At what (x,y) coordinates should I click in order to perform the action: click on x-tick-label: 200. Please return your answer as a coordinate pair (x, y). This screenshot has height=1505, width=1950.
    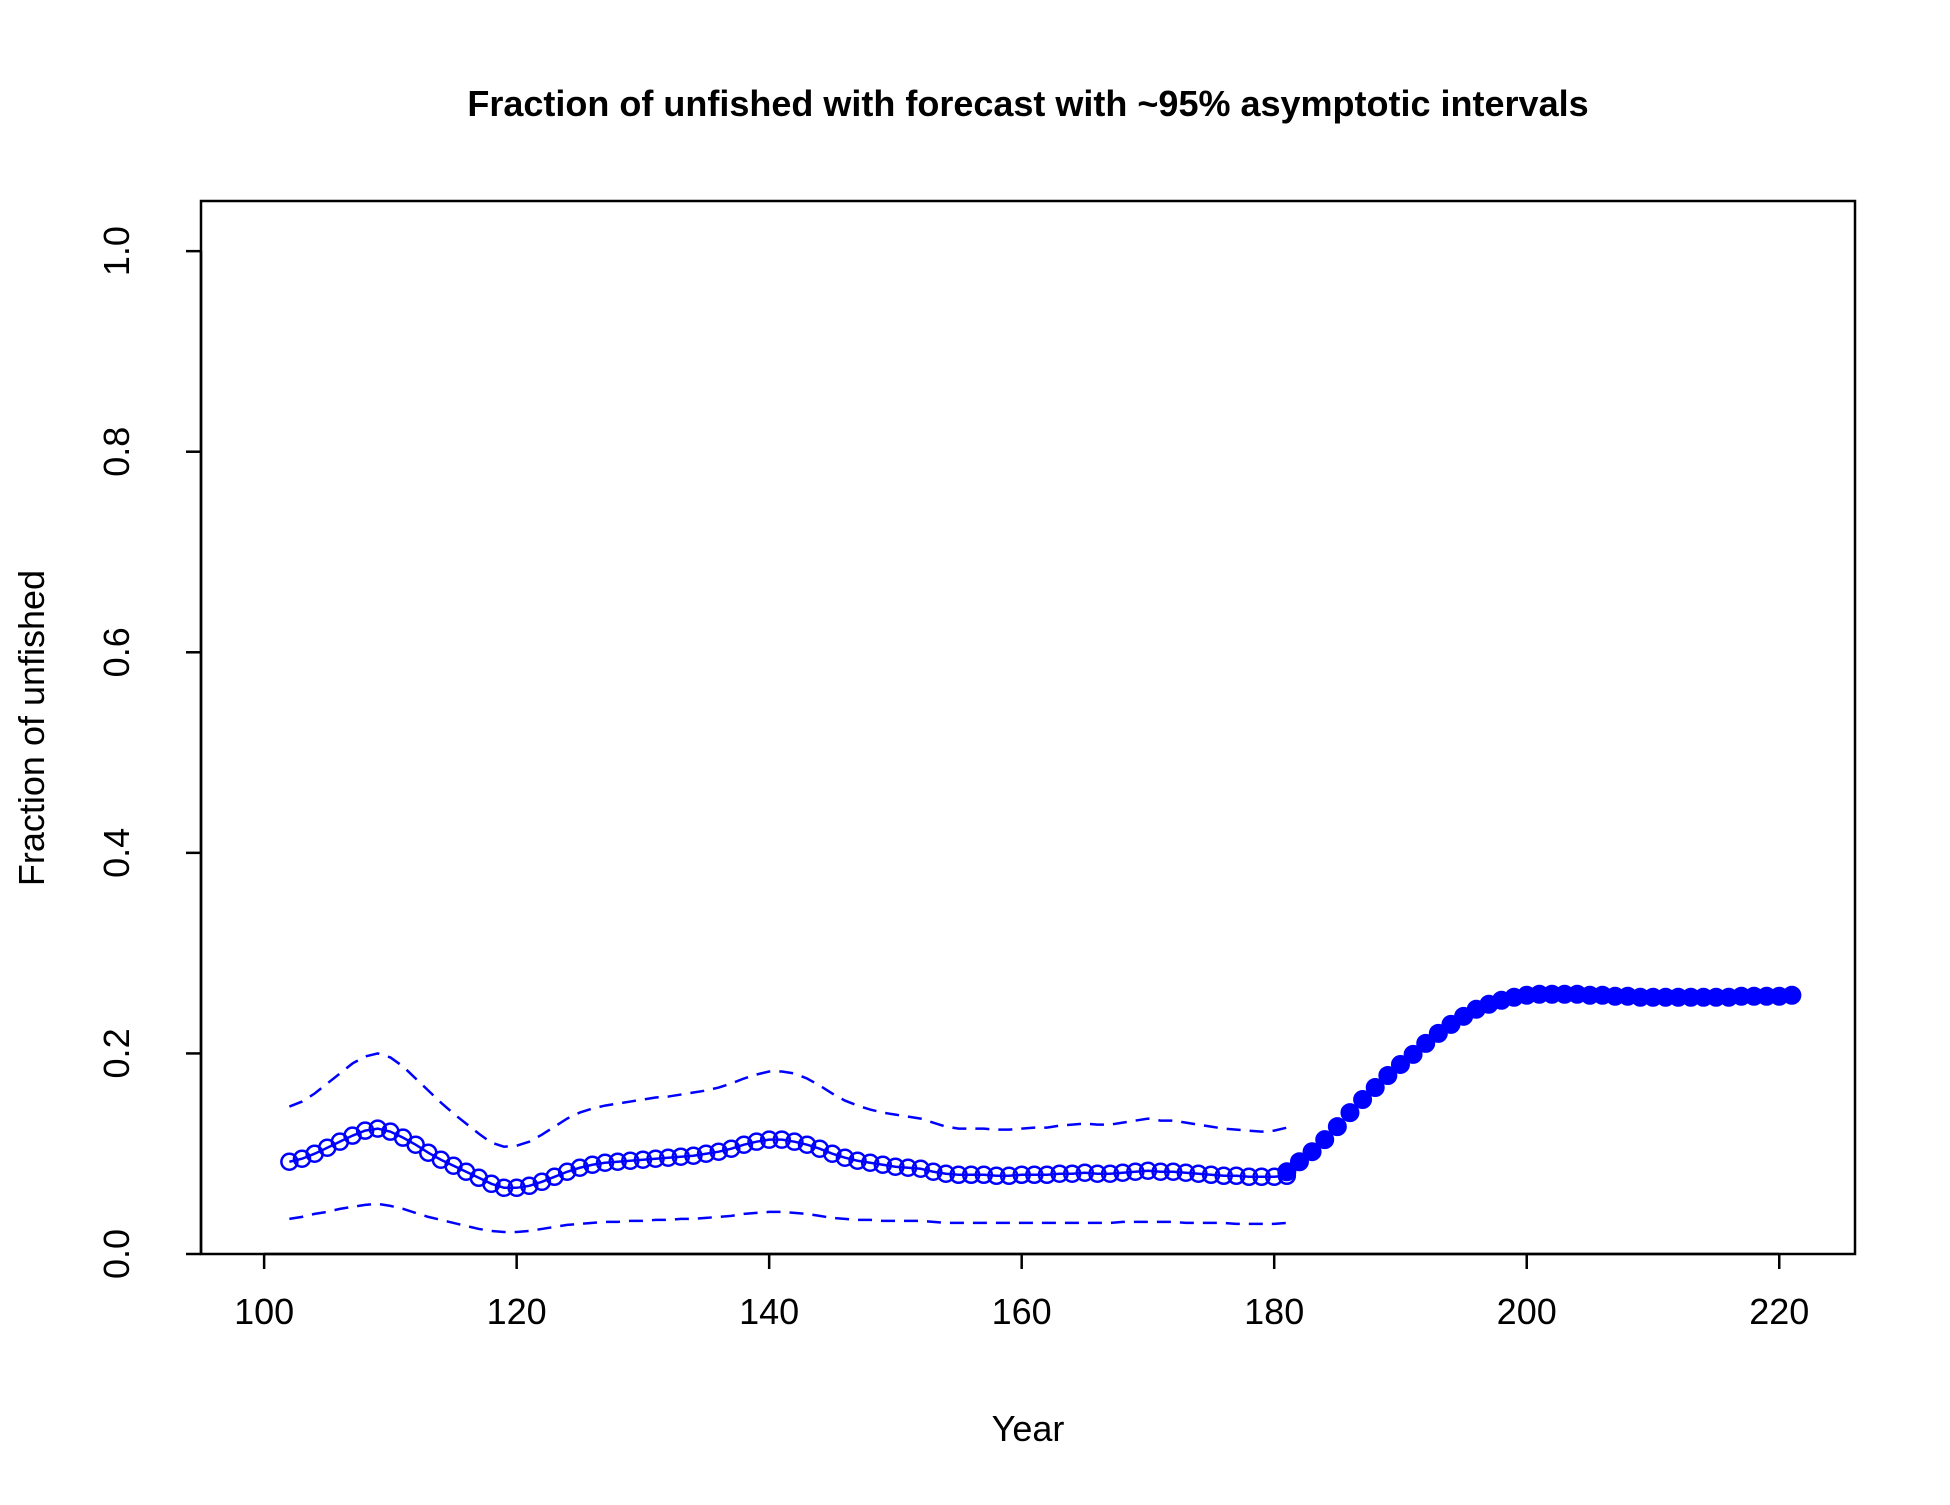
    Looking at the image, I should click on (1527, 1311).